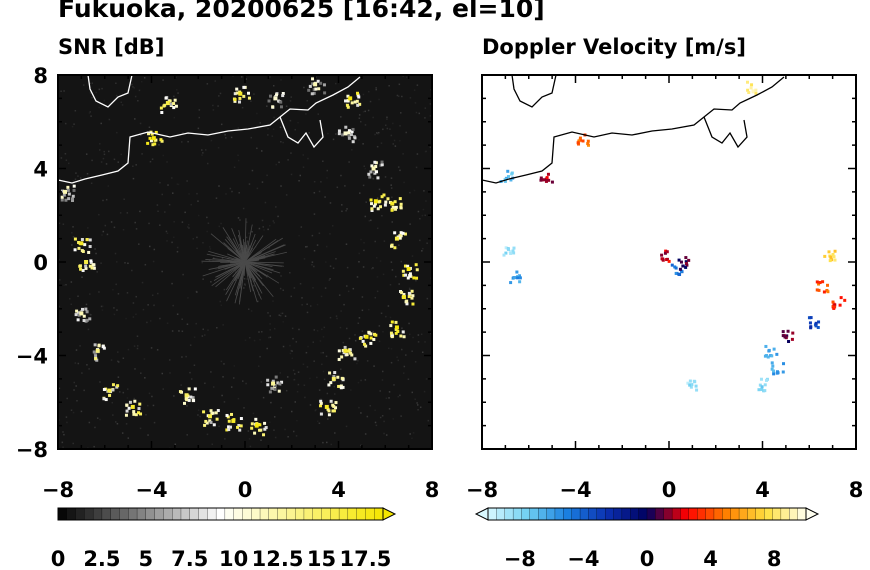  What do you see at coordinates (40, 263) in the screenshot?
I see `y-tick-label: 0` at bounding box center [40, 263].